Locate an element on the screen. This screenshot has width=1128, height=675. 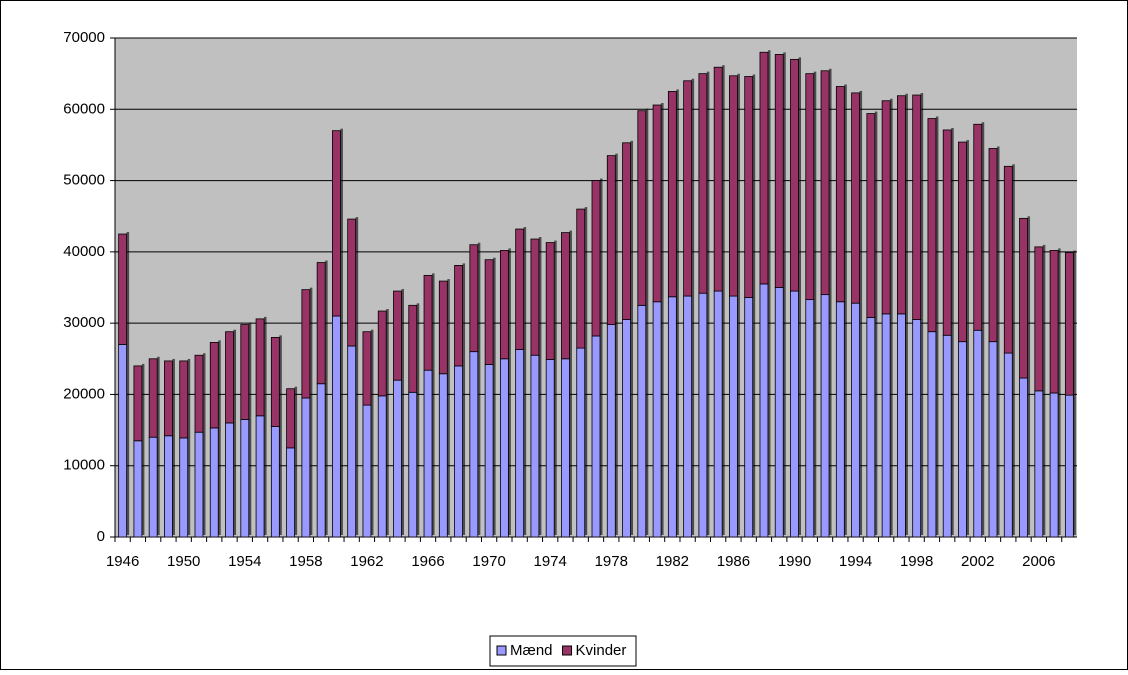
x-tick-label: 1966 is located at coordinates (427, 561).